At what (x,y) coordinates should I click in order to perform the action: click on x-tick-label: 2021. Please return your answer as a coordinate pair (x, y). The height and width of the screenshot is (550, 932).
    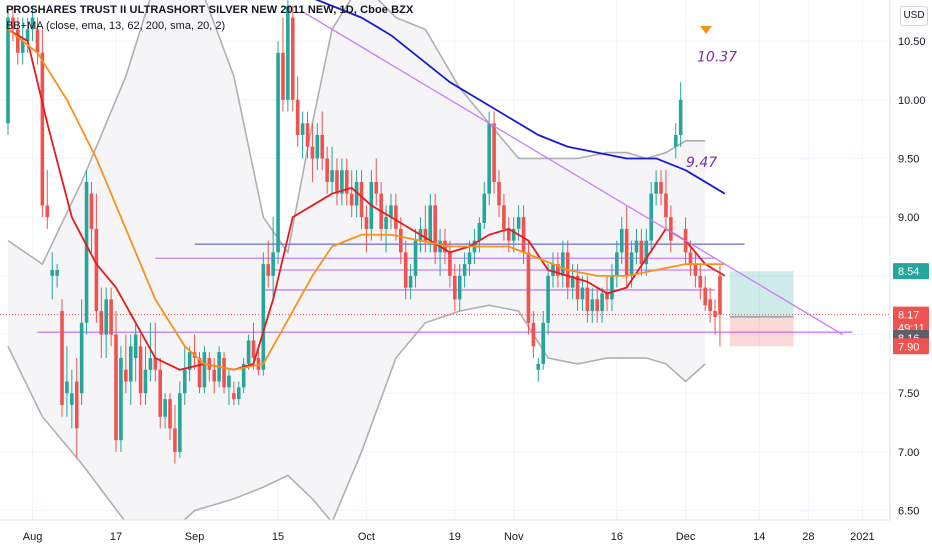
    Looking at the image, I should click on (862, 537).